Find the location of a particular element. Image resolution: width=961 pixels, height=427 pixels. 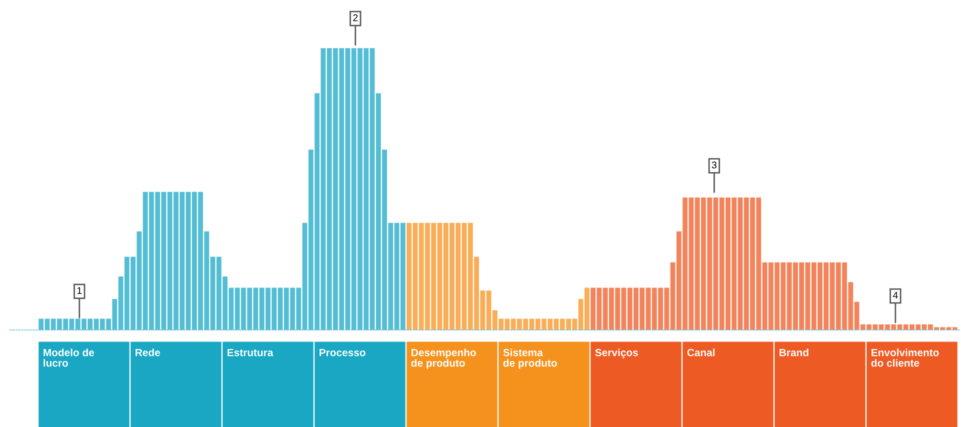

text: Sistema de produto is located at coordinates (530, 358).